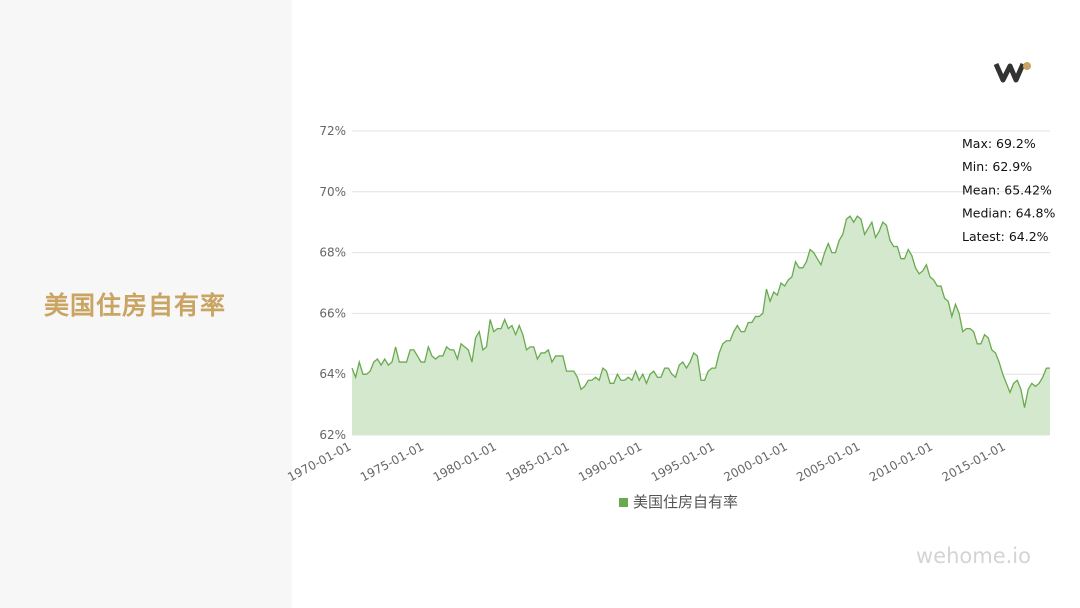  Describe the element at coordinates (1027, 66) in the screenshot. I see `logo-dot` at that location.